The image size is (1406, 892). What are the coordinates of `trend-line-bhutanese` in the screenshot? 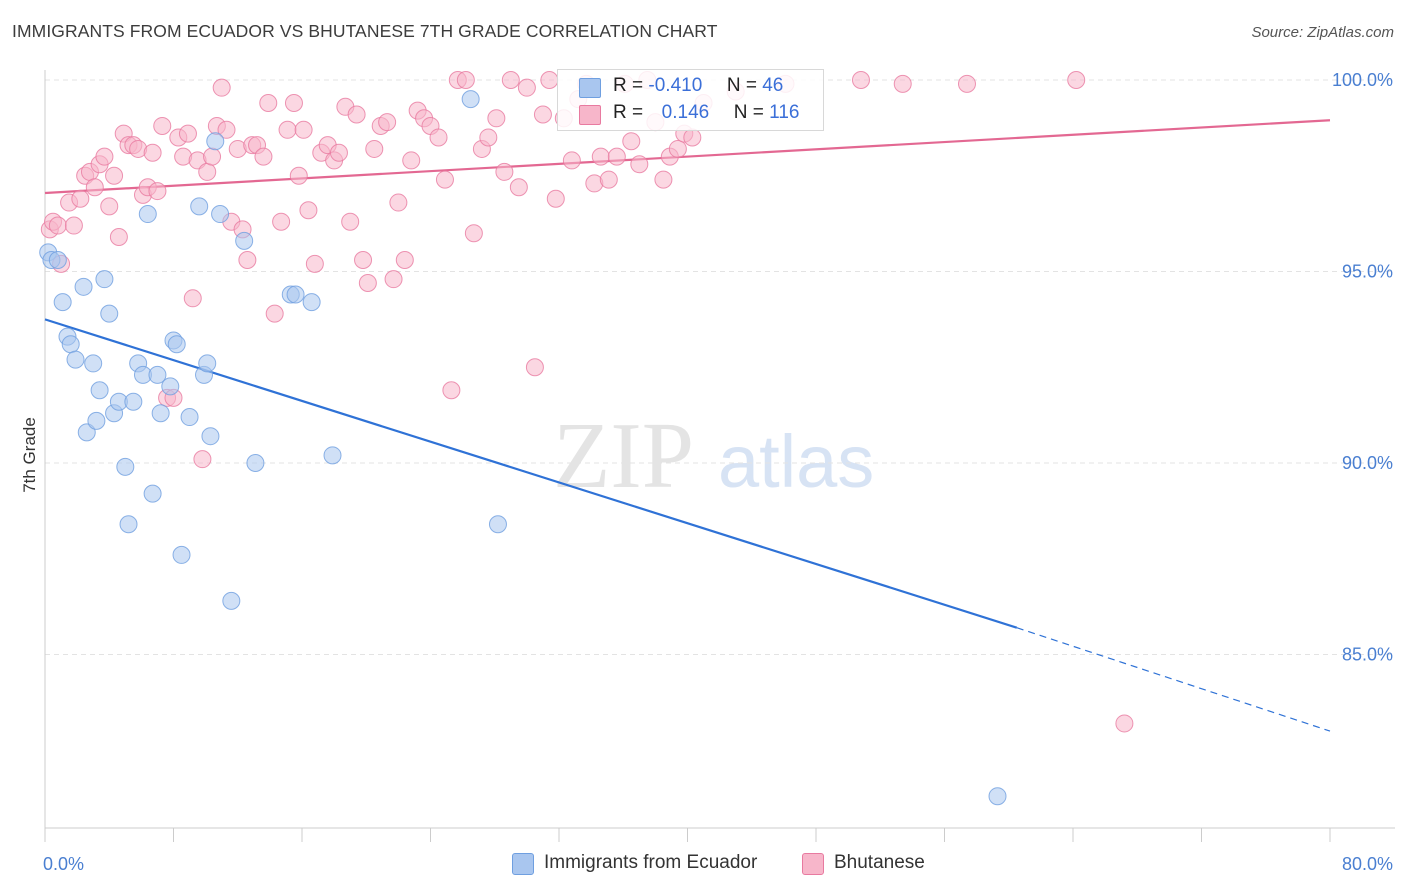 It's located at (687, 157).